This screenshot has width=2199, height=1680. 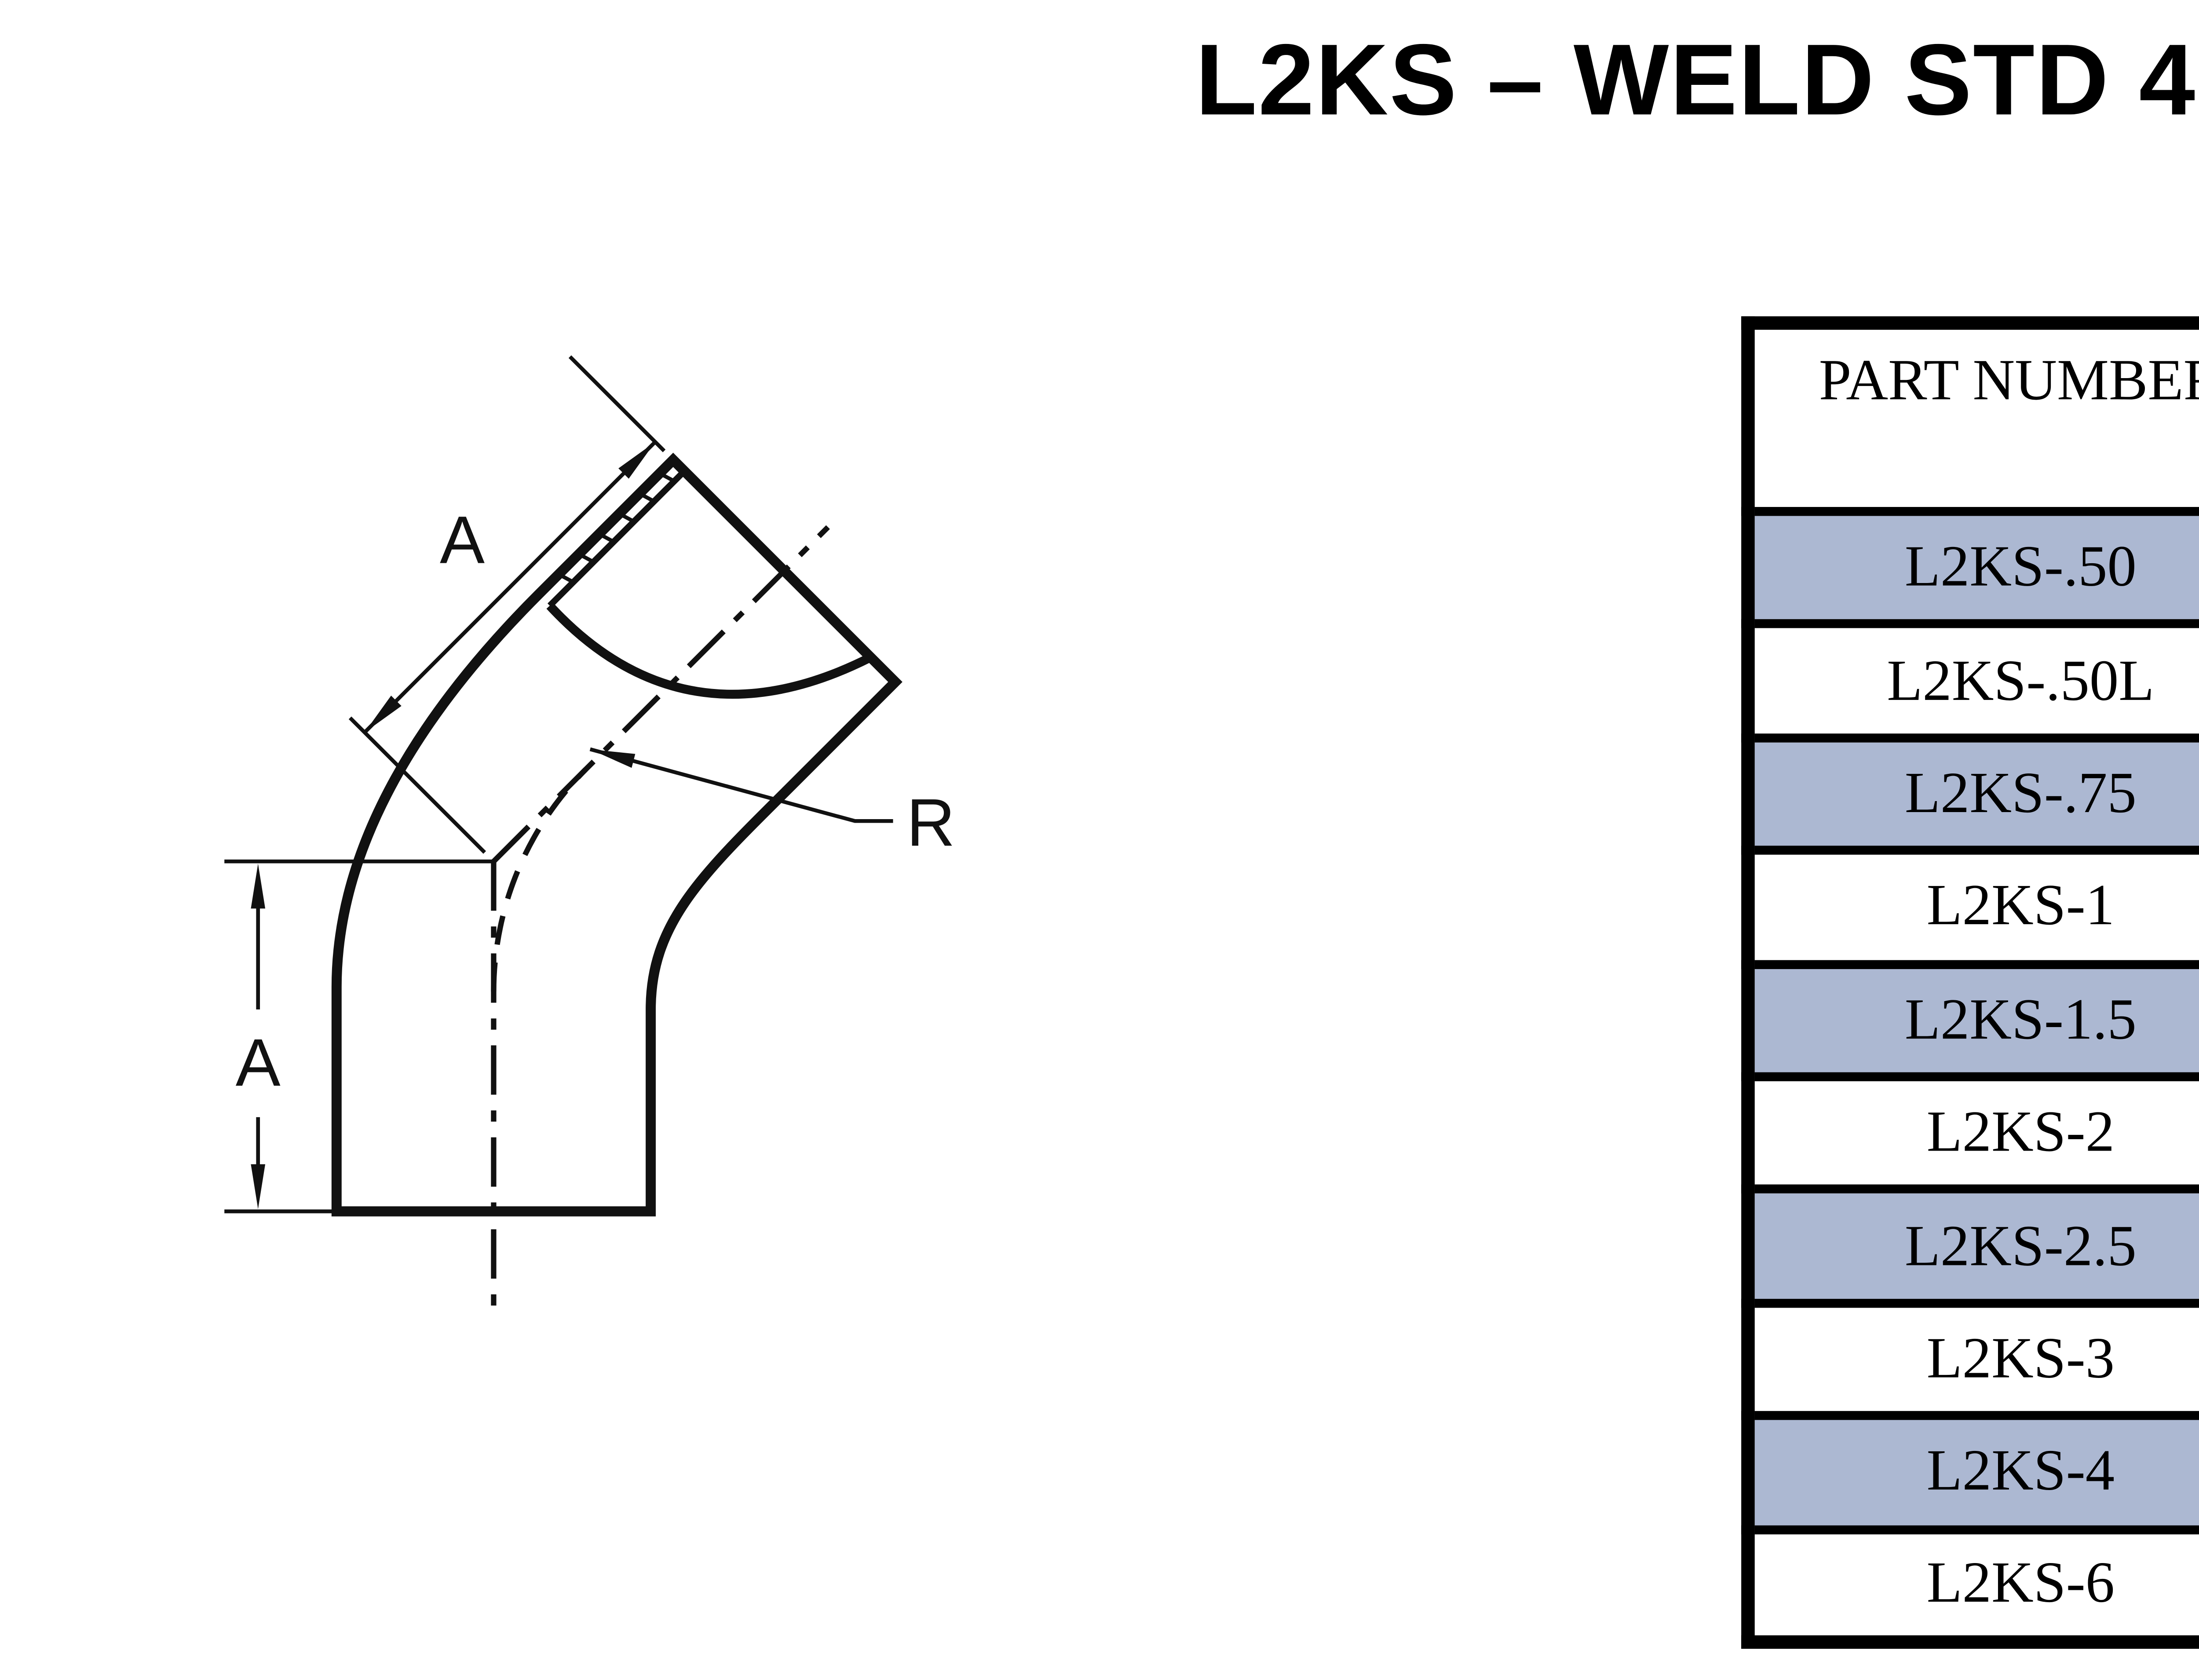 I want to click on arrowhead-radius, so click(x=613, y=758).